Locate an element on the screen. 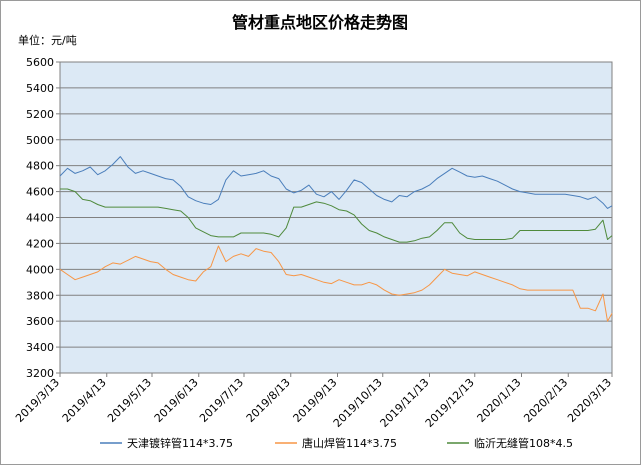 The height and width of the screenshot is (470, 641). y-tick-label: 4000 is located at coordinates (40, 269).